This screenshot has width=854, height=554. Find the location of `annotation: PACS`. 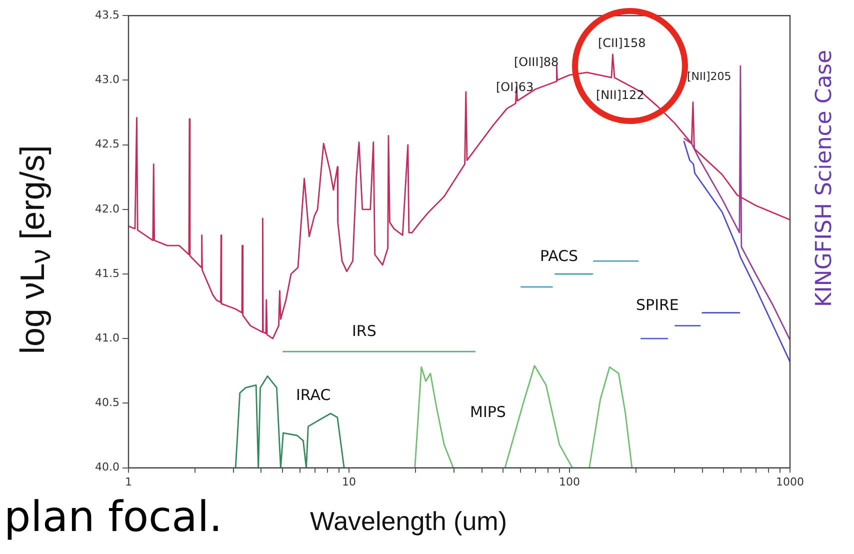

annotation: PACS is located at coordinates (559, 256).